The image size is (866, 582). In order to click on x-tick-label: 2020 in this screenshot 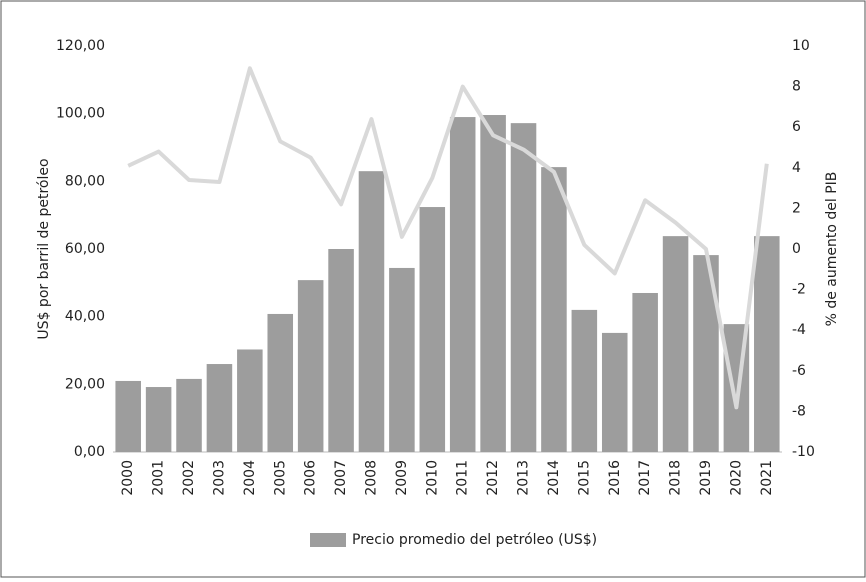, I will do `click(736, 478)`.